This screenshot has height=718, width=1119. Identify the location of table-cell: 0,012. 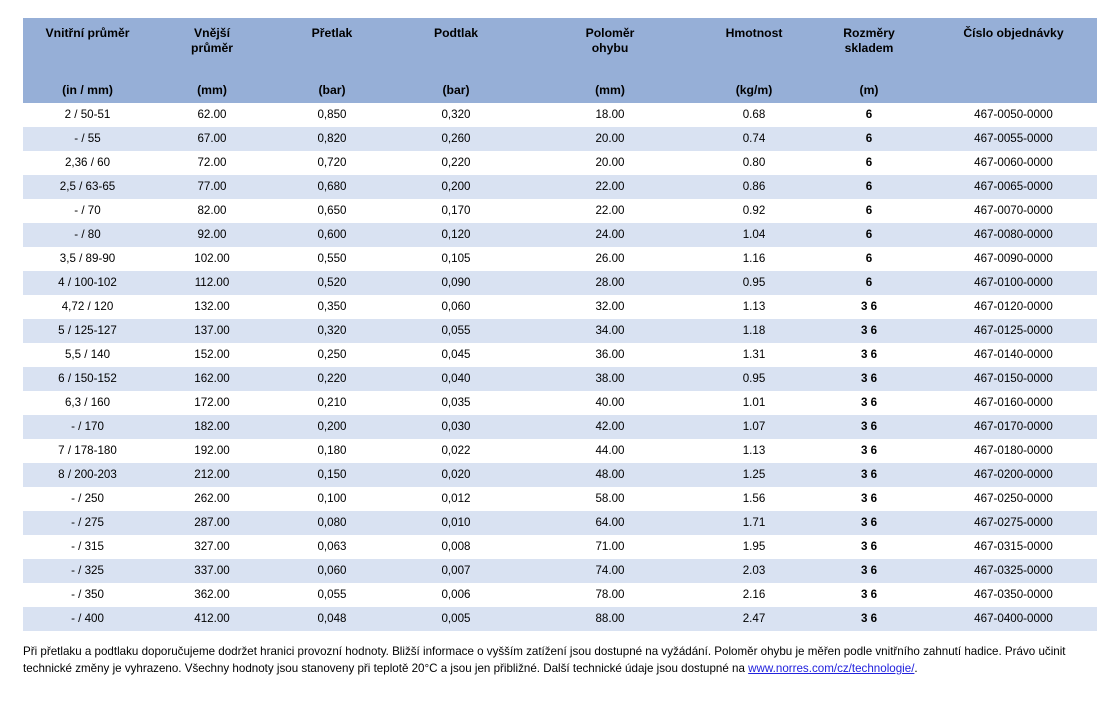
(456, 499).